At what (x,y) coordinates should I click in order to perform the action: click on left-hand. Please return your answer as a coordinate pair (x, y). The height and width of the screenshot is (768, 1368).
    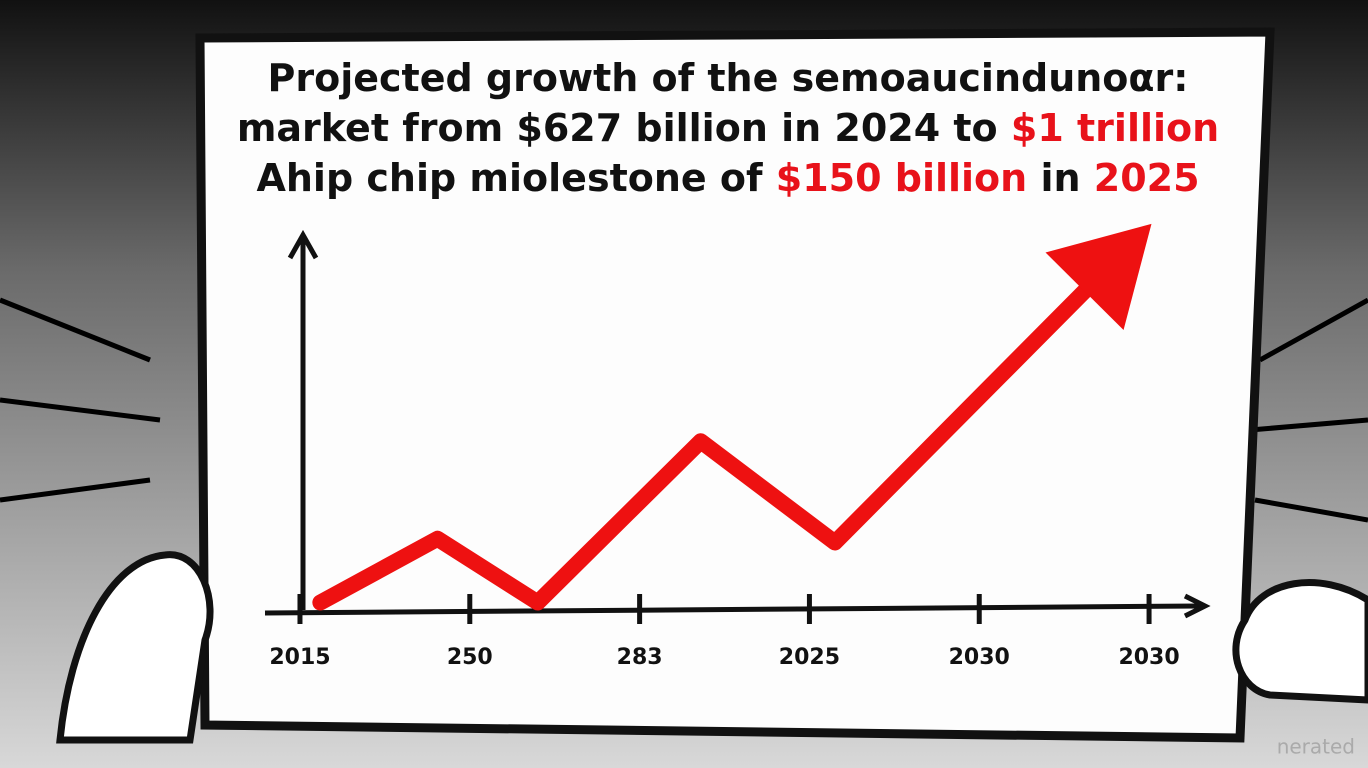
    Looking at the image, I should click on (135, 647).